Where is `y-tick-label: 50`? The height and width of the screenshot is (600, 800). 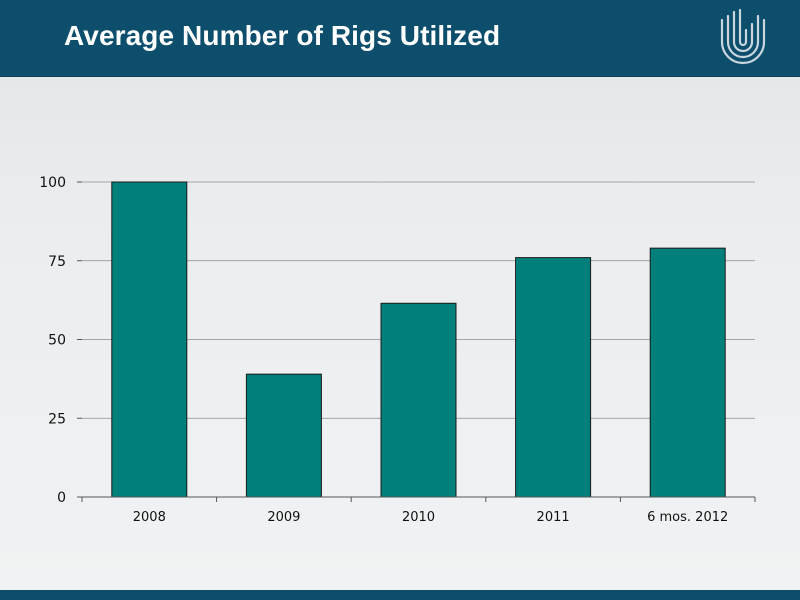 y-tick-label: 50 is located at coordinates (57, 341).